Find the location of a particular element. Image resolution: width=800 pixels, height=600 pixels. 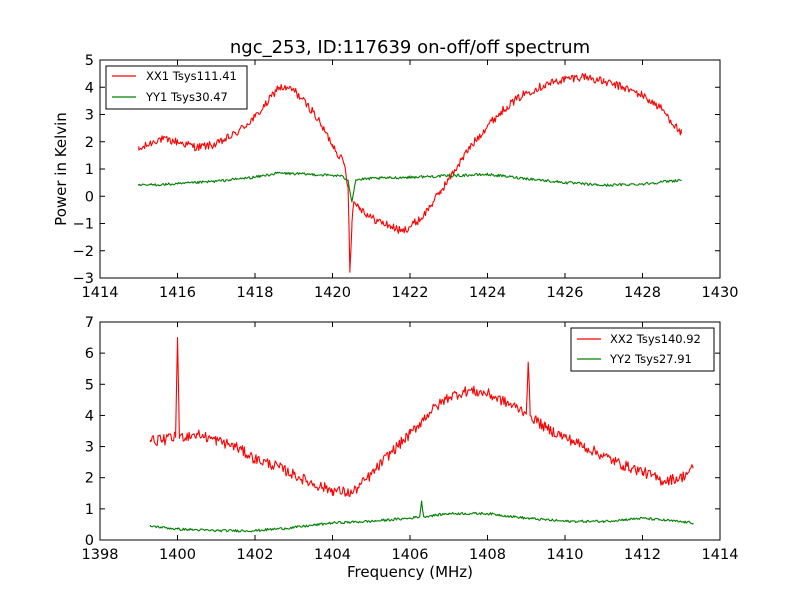

bottom-legend: XX2 Tsys140.92 YY2 Tsys27.91 is located at coordinates (642, 349).